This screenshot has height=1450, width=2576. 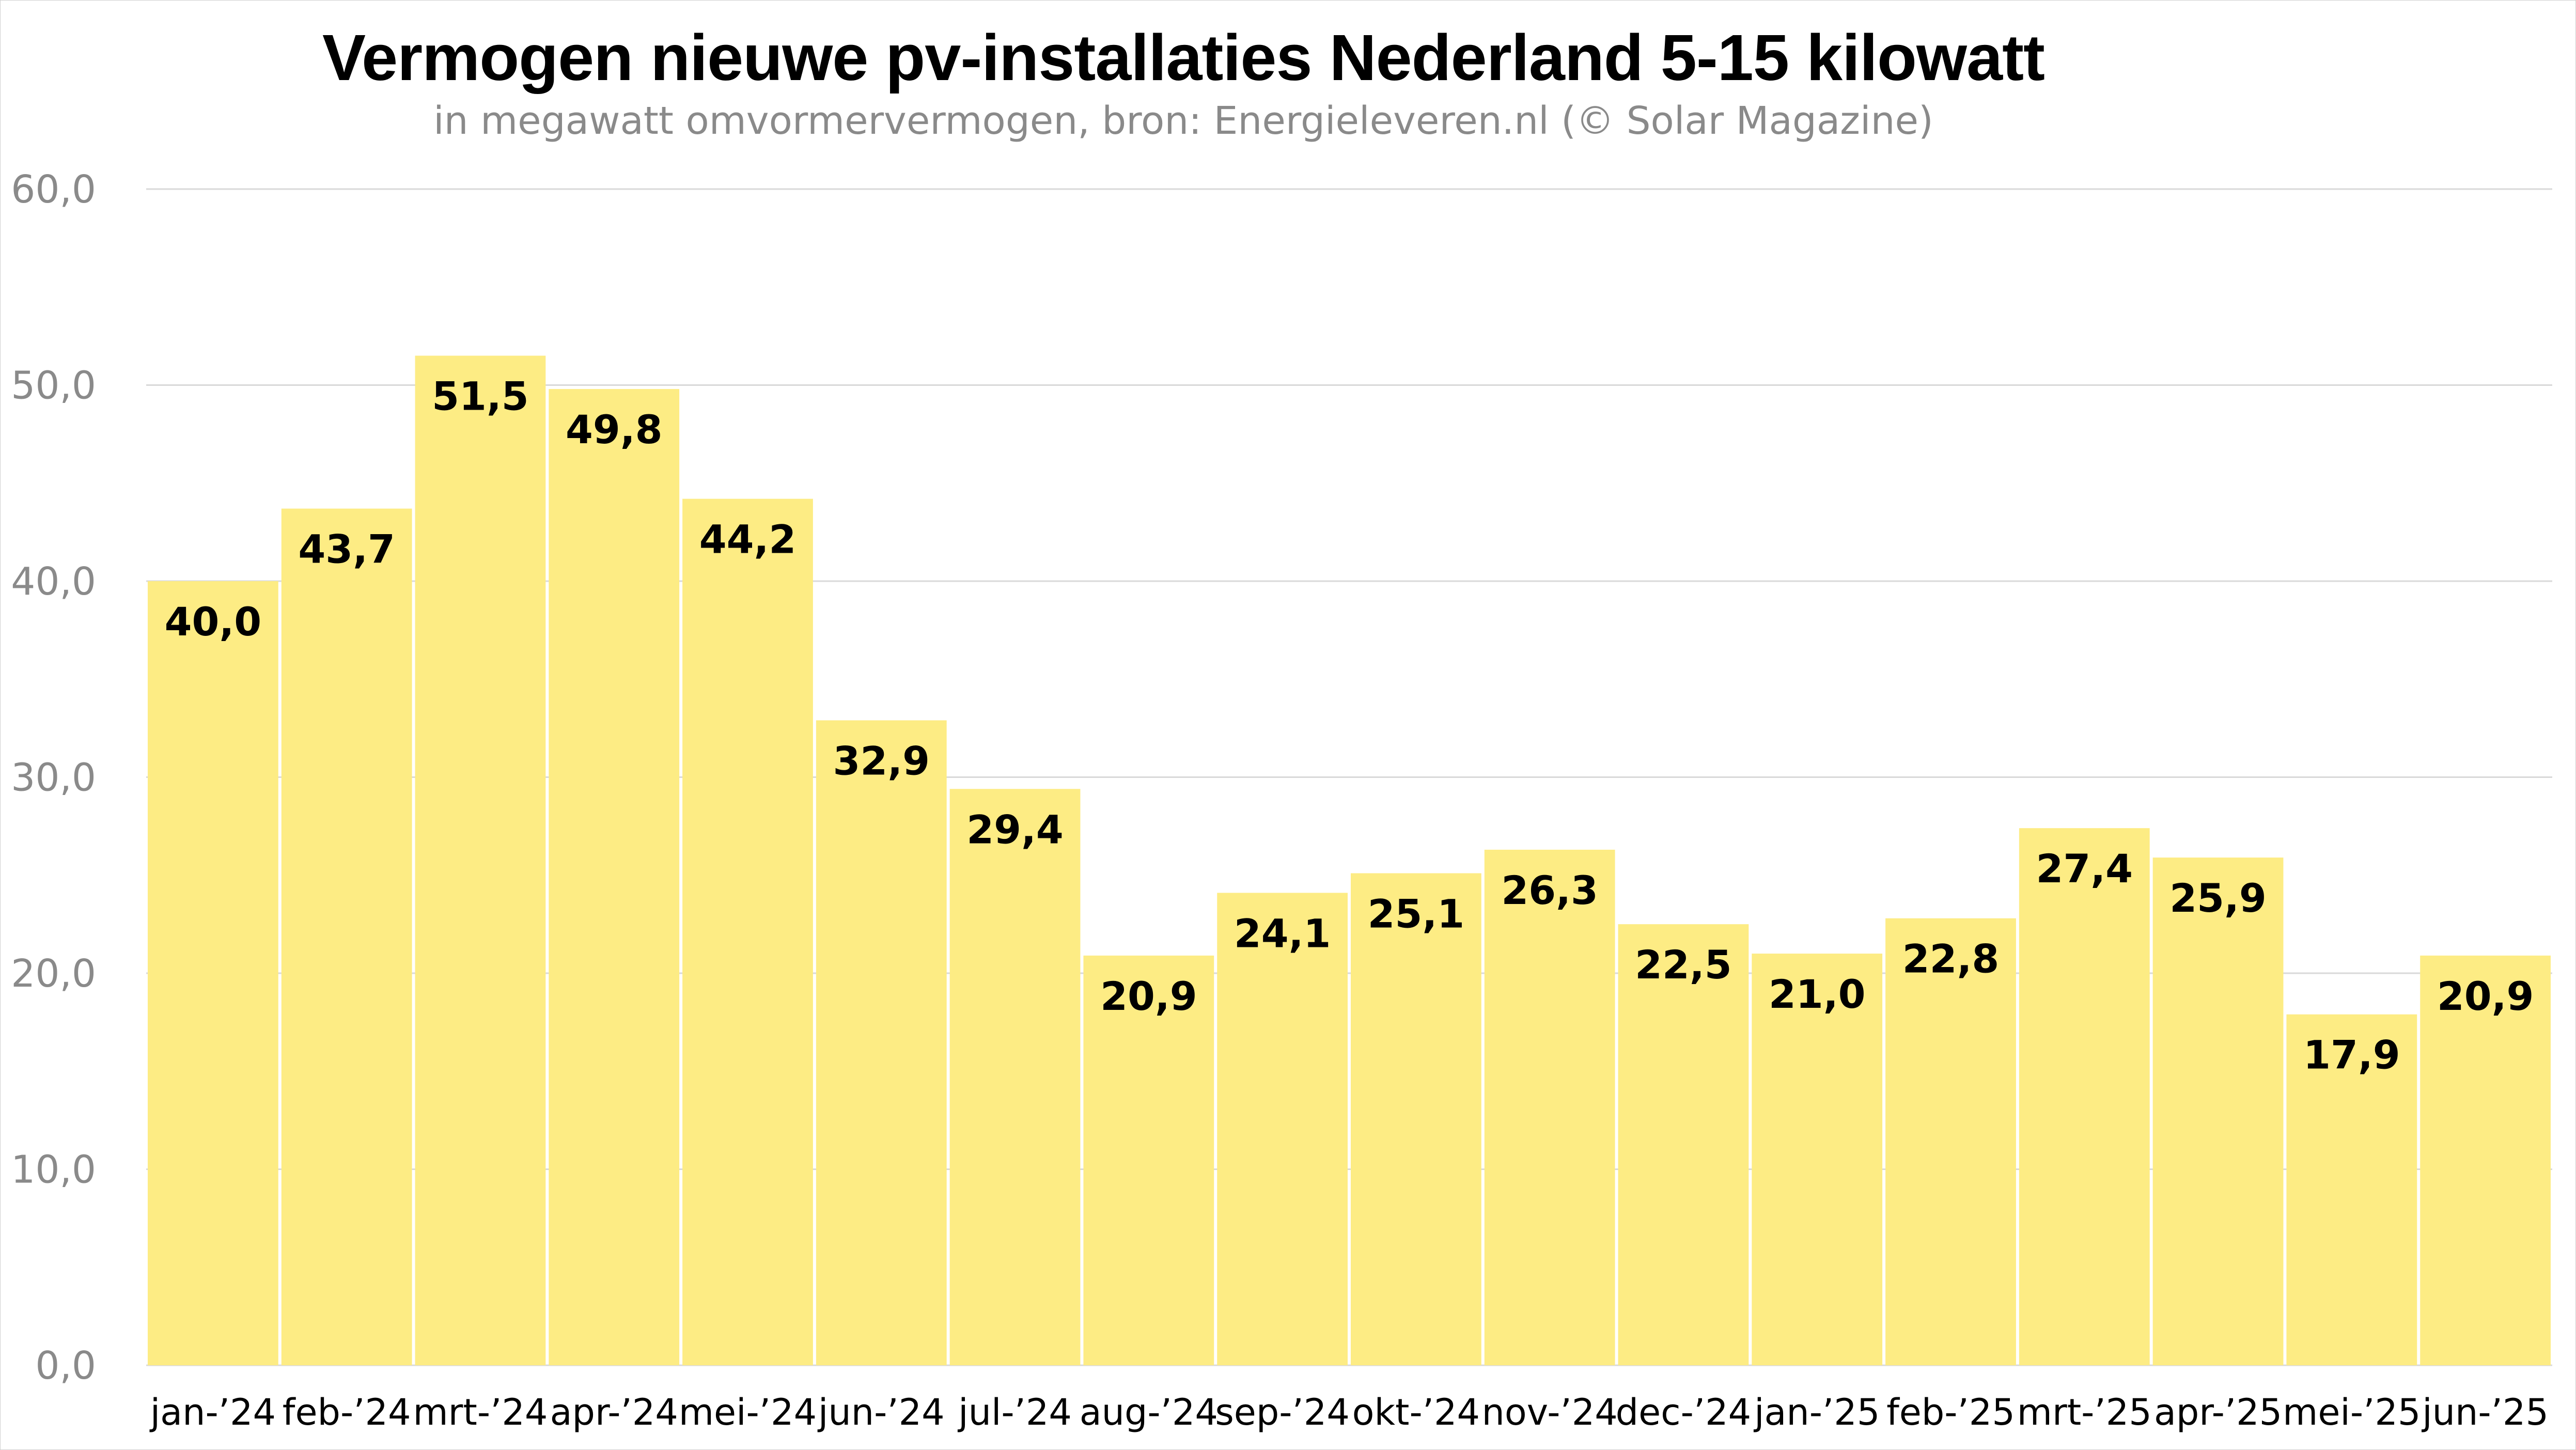 I want to click on y-axis-ticks: 0,0 10,0 20,0 30,0 40,0 50,0 60,0, so click(x=54, y=778).